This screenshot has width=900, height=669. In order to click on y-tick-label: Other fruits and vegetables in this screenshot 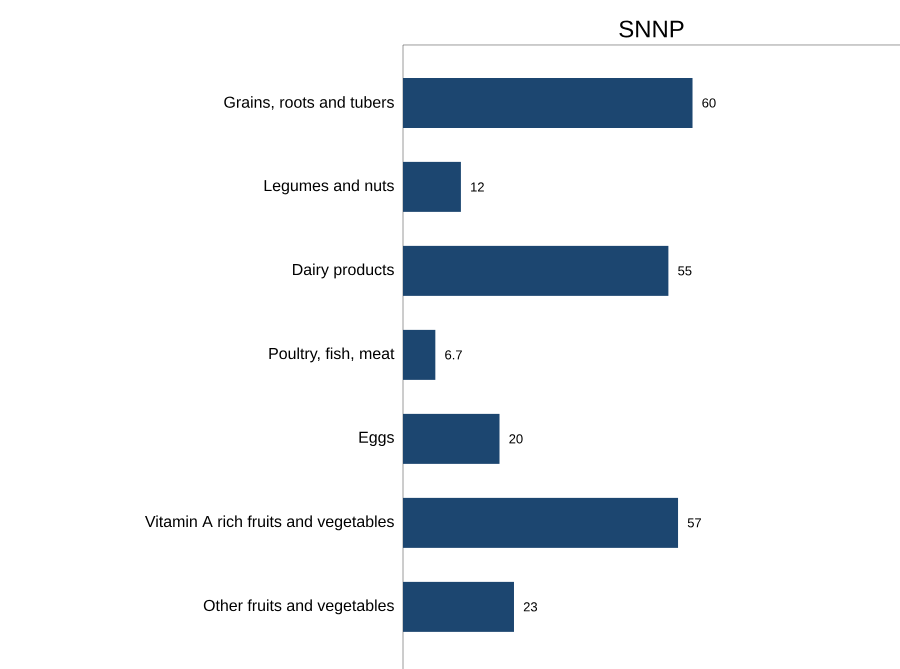, I will do `click(299, 606)`.